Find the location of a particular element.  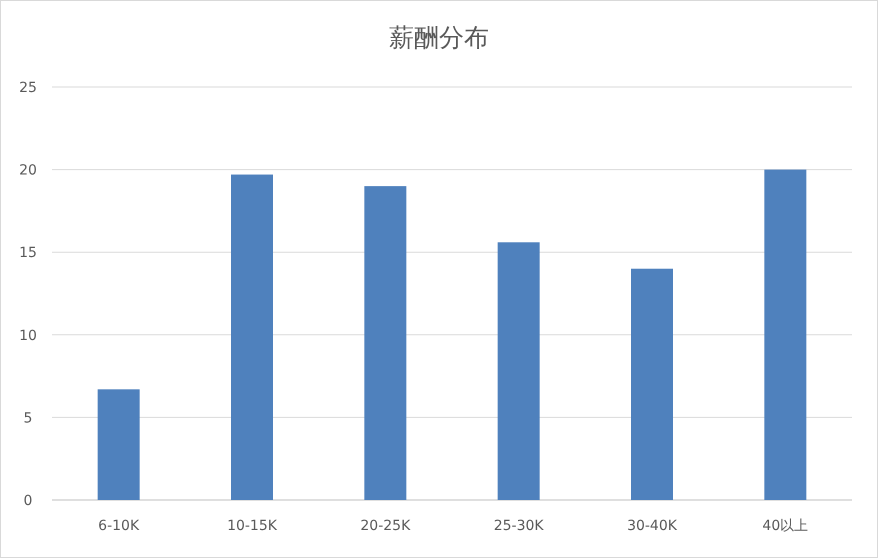

x-tick-label: 6-10K is located at coordinates (119, 526).